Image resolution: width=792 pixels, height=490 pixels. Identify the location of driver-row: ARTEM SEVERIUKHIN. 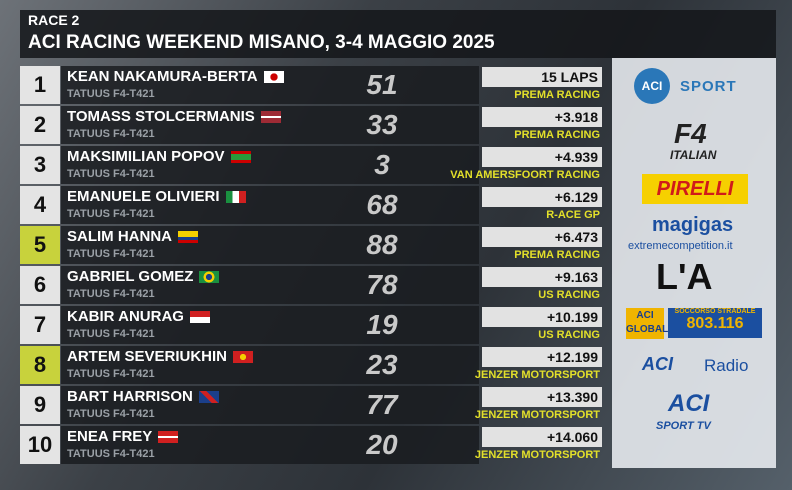
(160, 357).